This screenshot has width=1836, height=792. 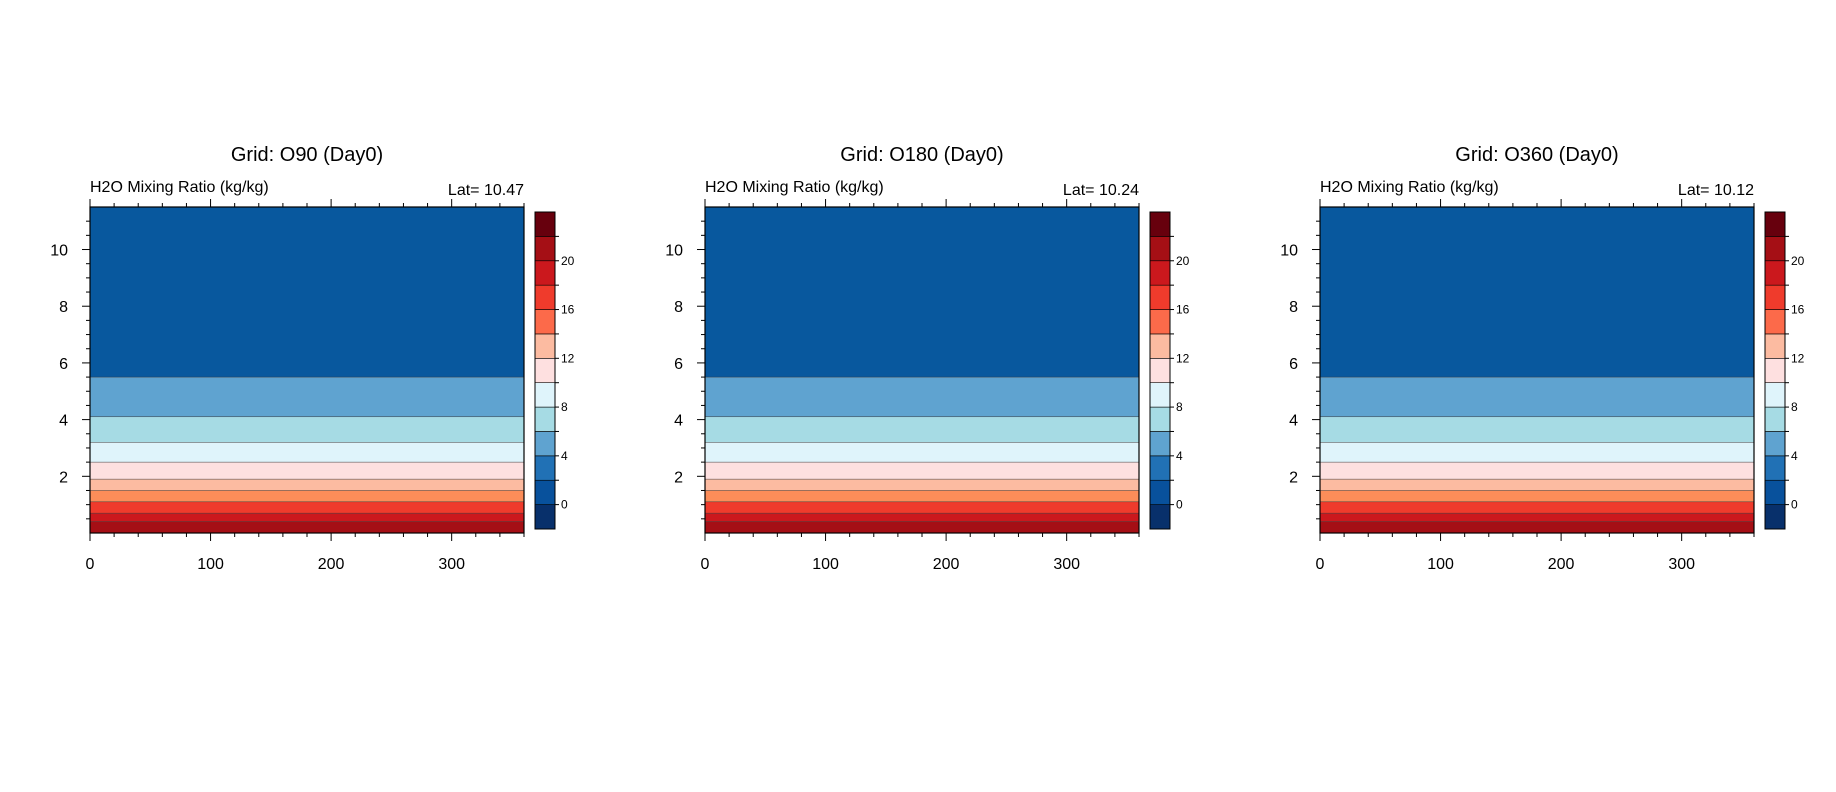 I want to click on latitude-label: Lat= 10.47, so click(x=486, y=190).